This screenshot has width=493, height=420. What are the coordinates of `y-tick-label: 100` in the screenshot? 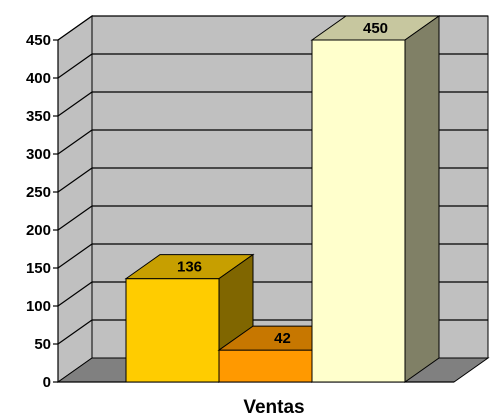 It's located at (38, 306).